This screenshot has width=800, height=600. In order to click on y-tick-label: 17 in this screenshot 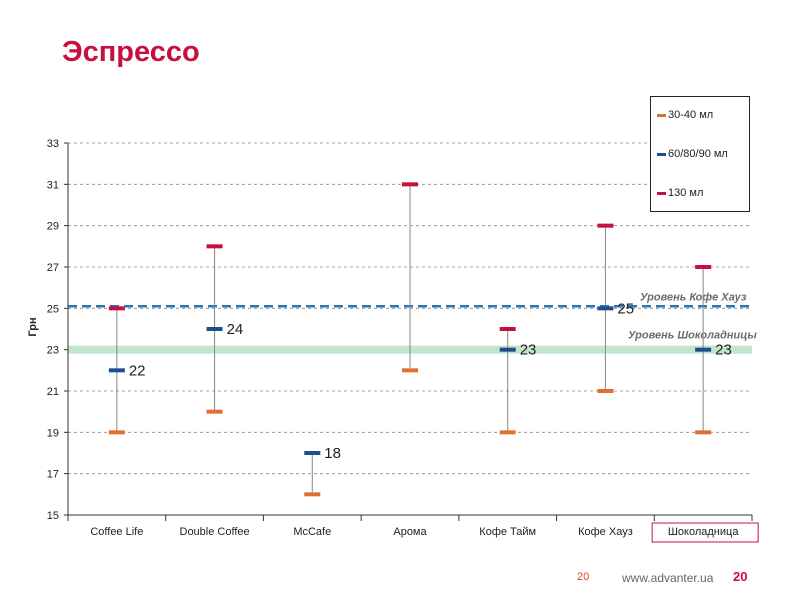, I will do `click(53, 475)`.